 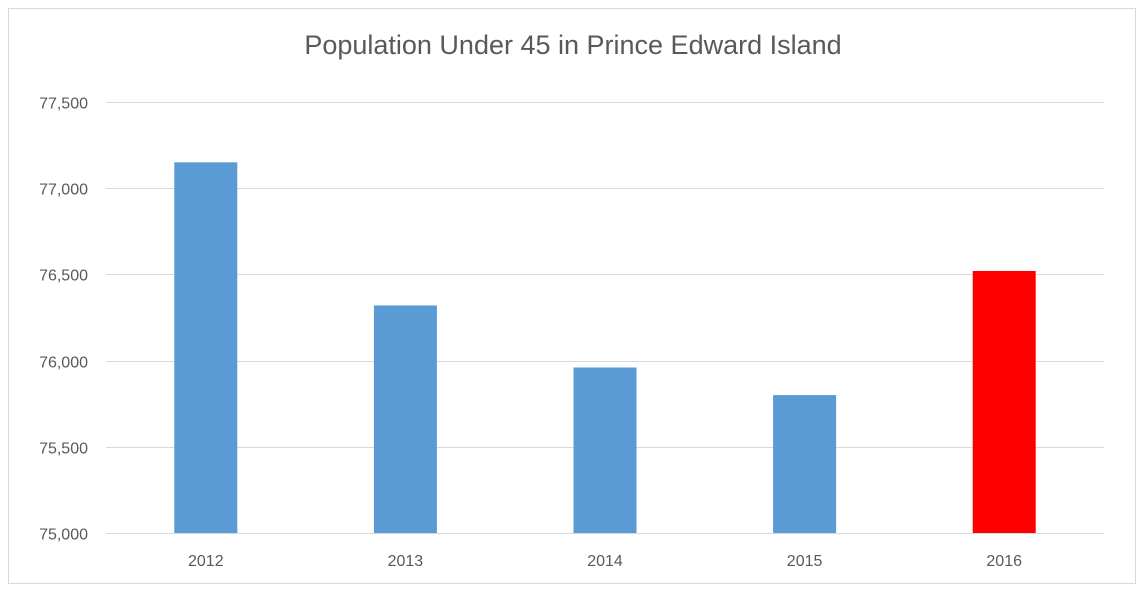 What do you see at coordinates (805, 561) in the screenshot?
I see `x-tick-label: 2015` at bounding box center [805, 561].